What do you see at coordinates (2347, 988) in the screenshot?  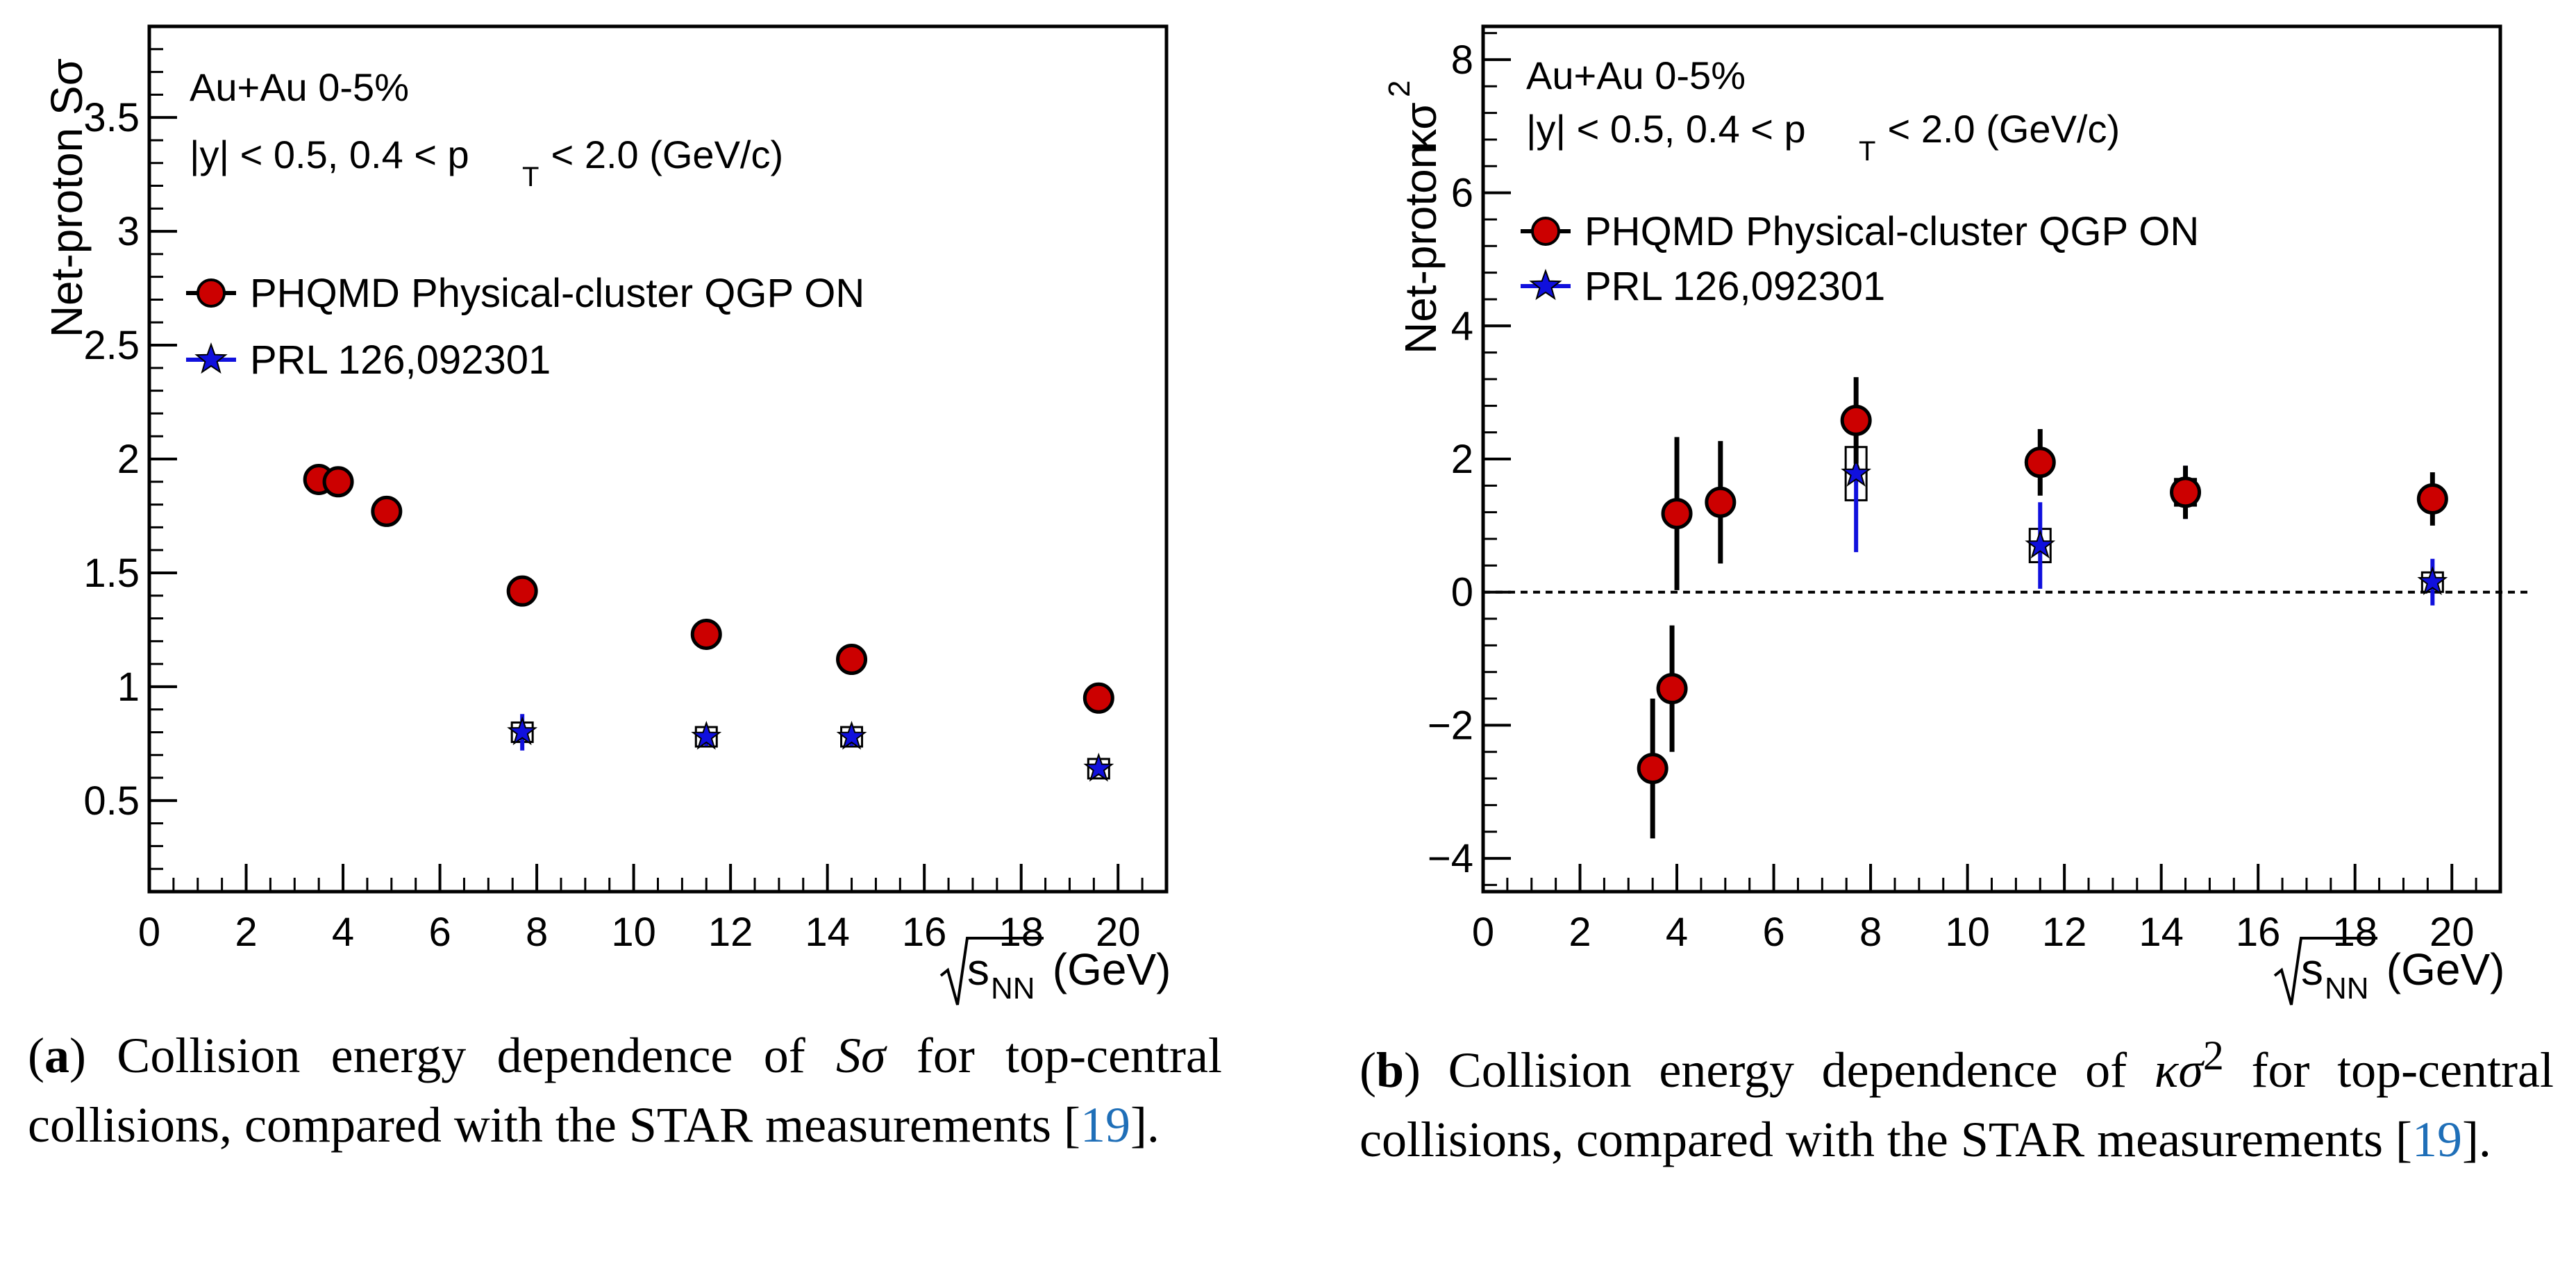 I see `panel-b-xlabel-sub: NN` at bounding box center [2347, 988].